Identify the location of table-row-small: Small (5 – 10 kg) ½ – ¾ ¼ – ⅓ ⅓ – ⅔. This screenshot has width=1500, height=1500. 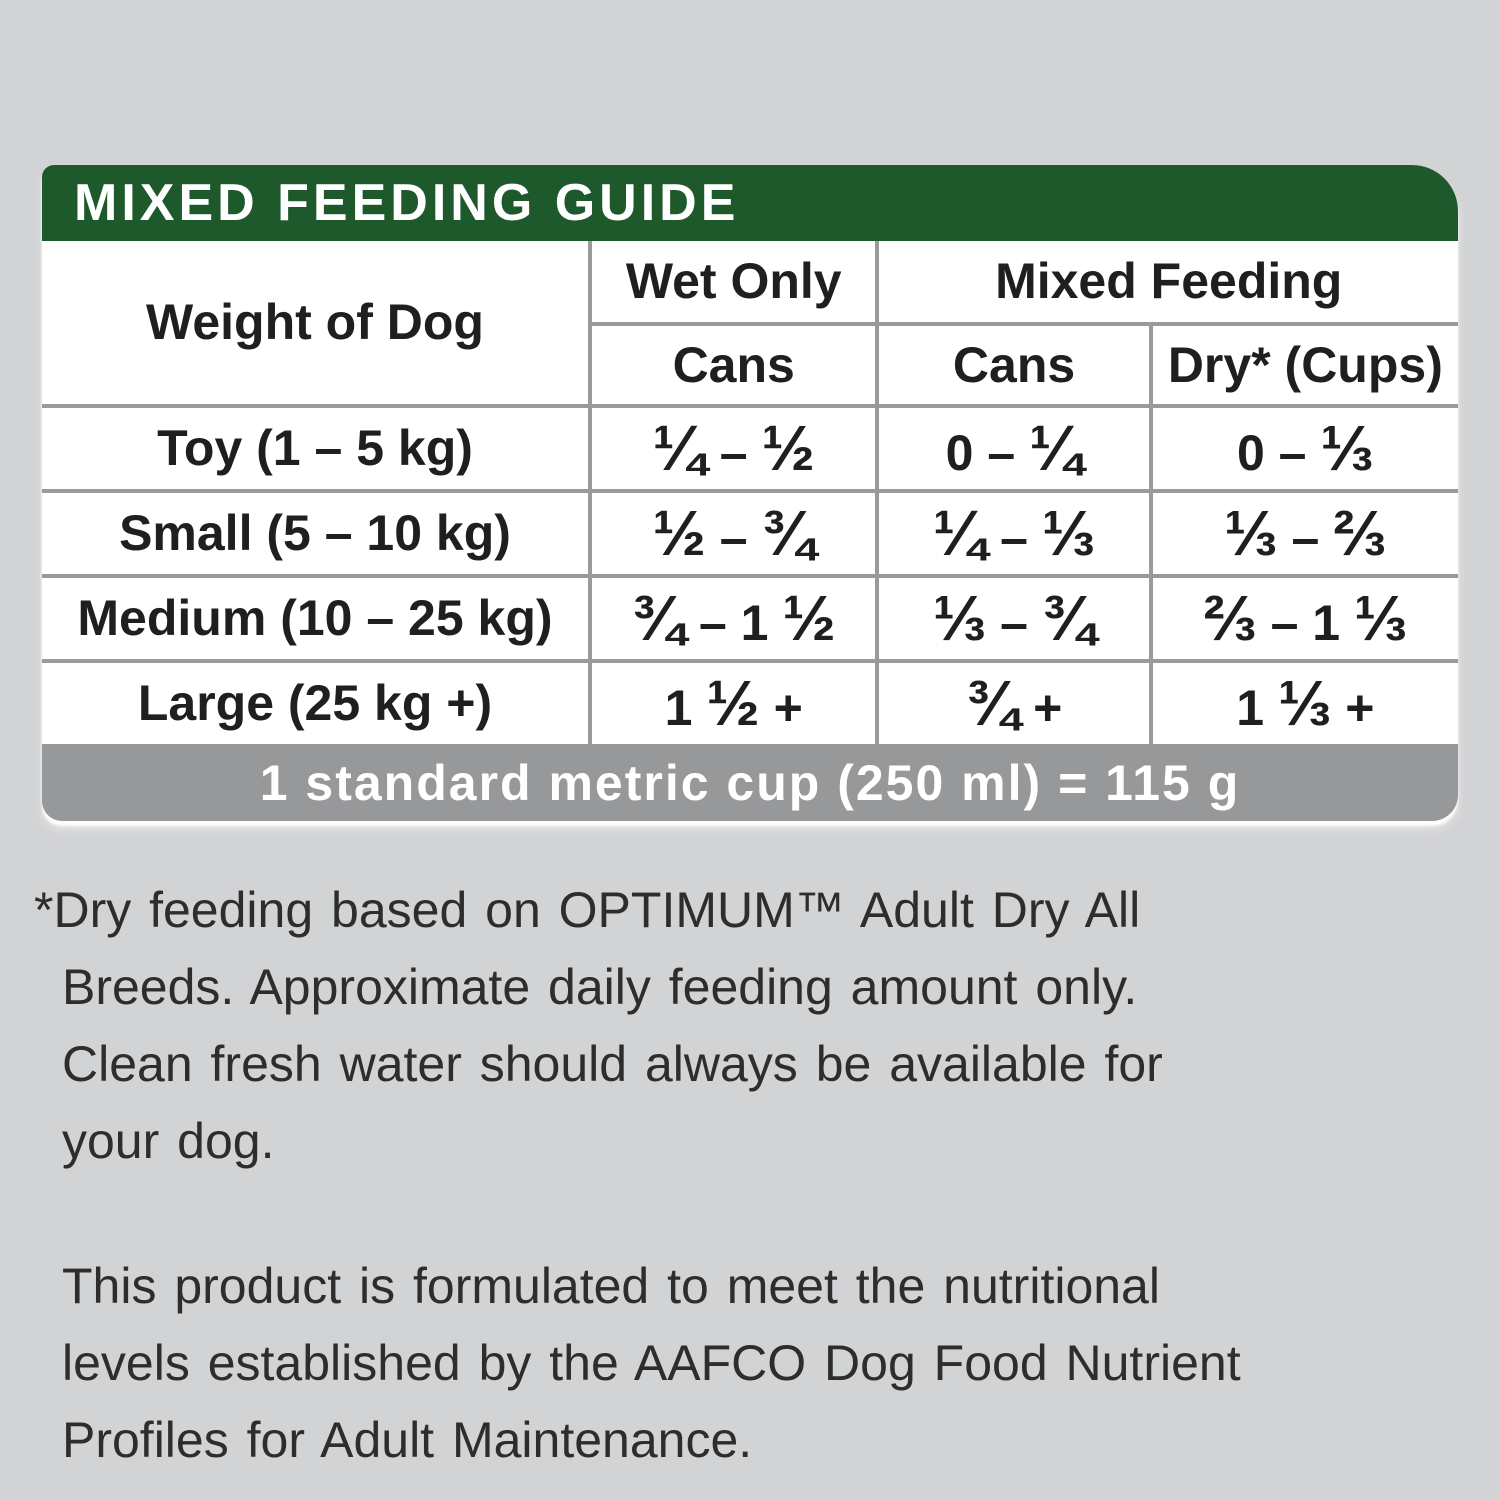
(750, 533).